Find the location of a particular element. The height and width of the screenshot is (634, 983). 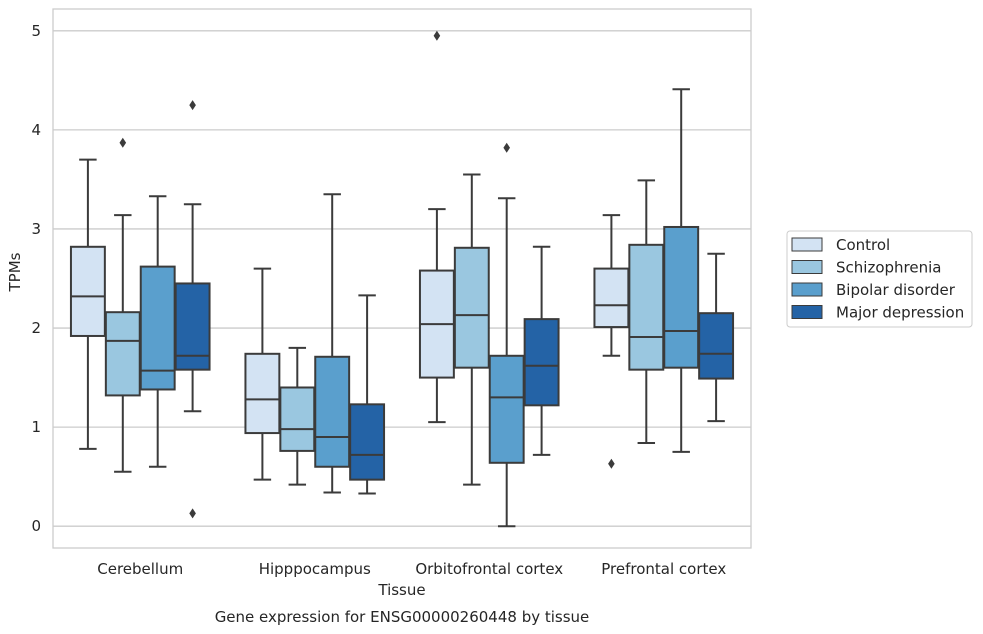

box-control-cerebellum is located at coordinates (87, 304).